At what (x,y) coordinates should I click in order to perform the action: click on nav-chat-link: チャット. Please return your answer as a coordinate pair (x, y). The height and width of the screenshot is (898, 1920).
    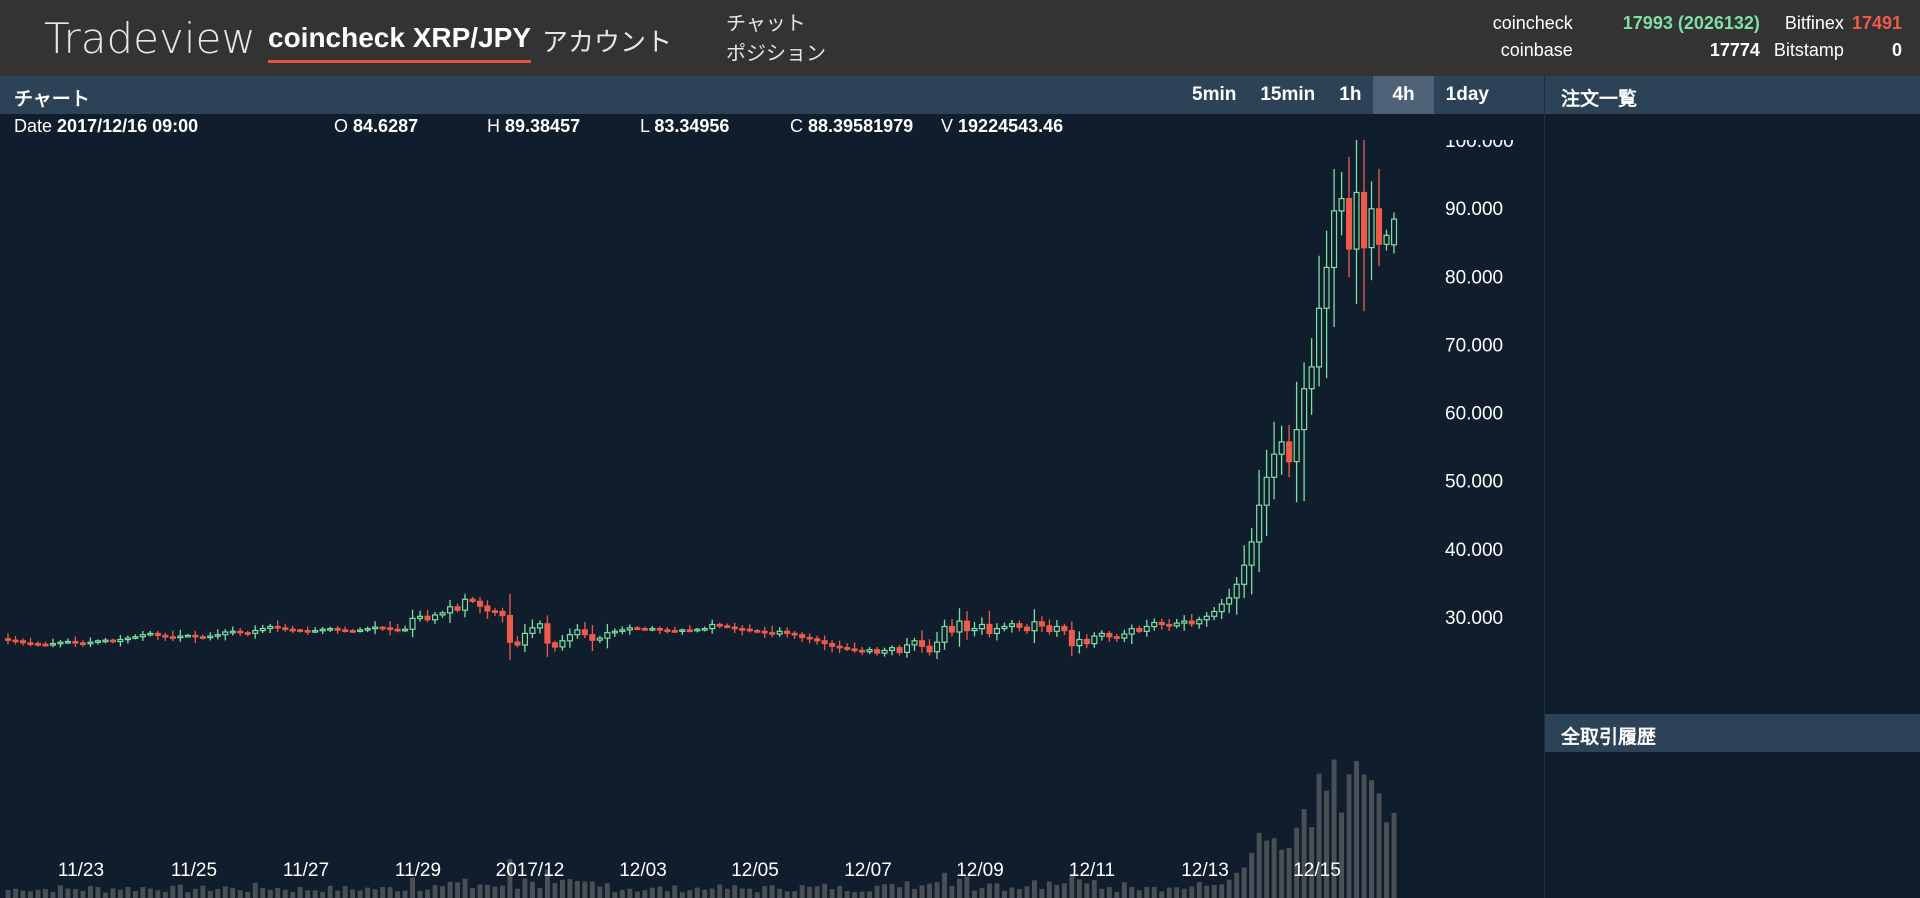
    Looking at the image, I should click on (766, 24).